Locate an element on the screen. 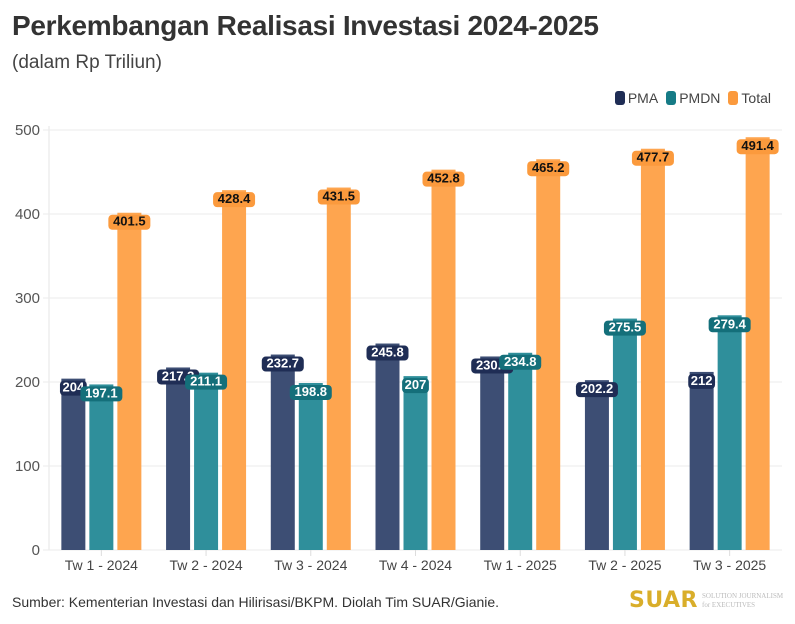  data-label-text: 202.2 is located at coordinates (597, 388).